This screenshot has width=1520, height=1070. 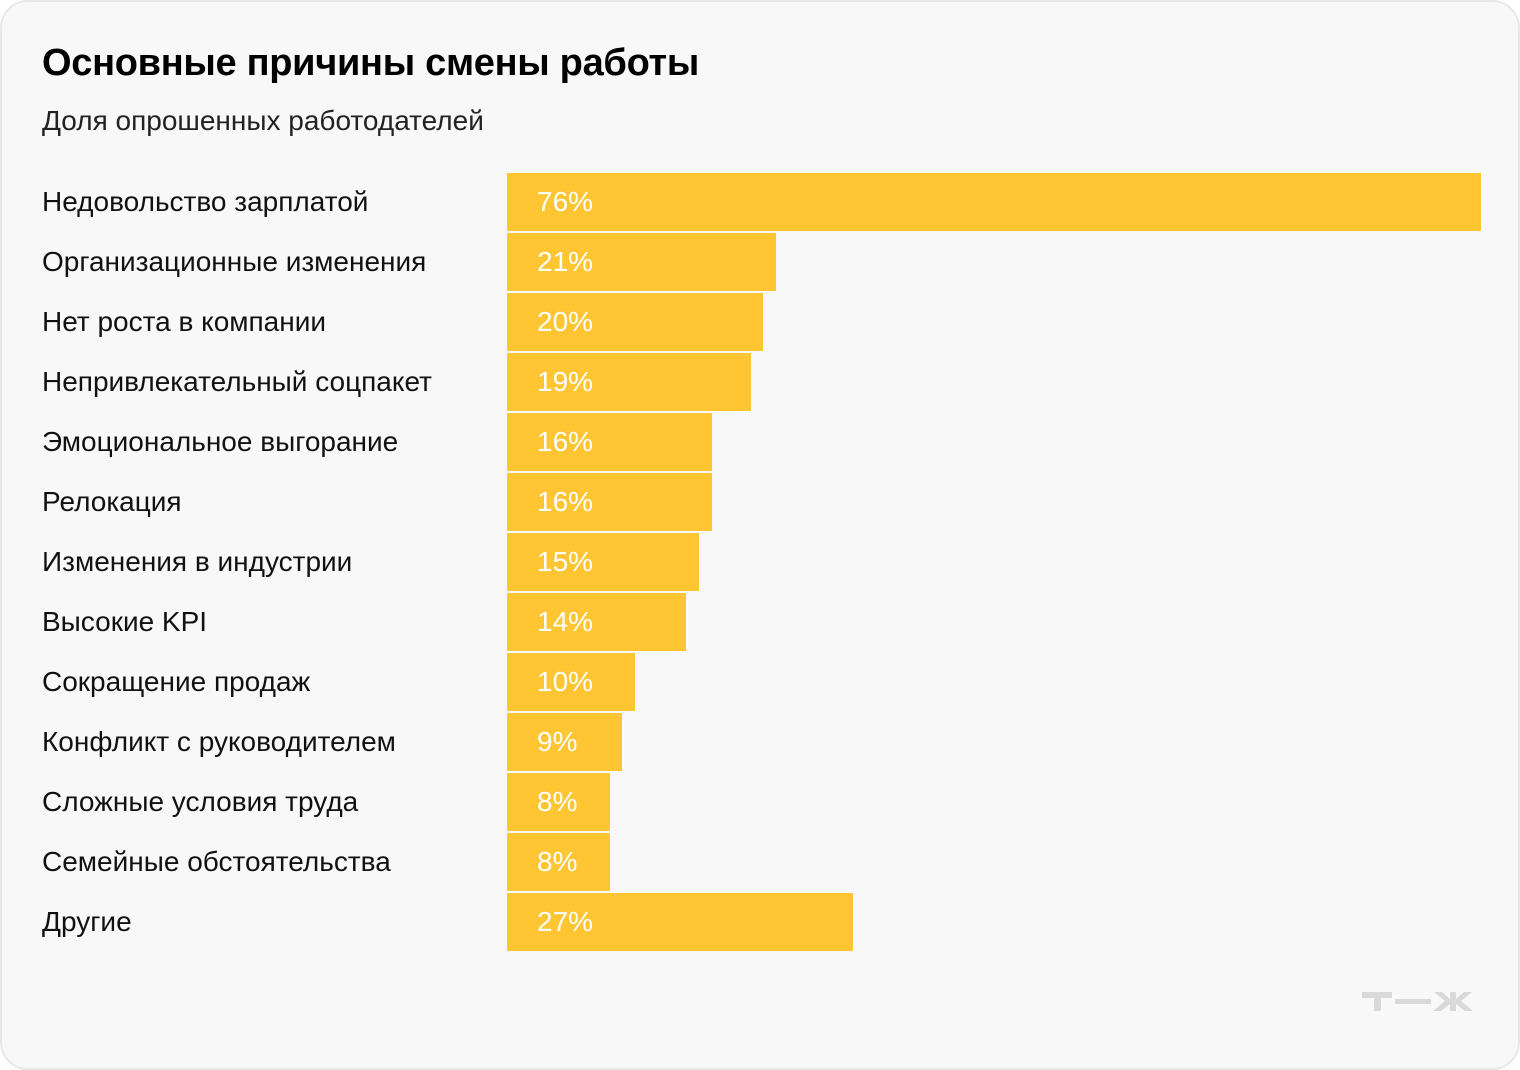 I want to click on category-label: Непривлекательный соцпакет, so click(x=237, y=381).